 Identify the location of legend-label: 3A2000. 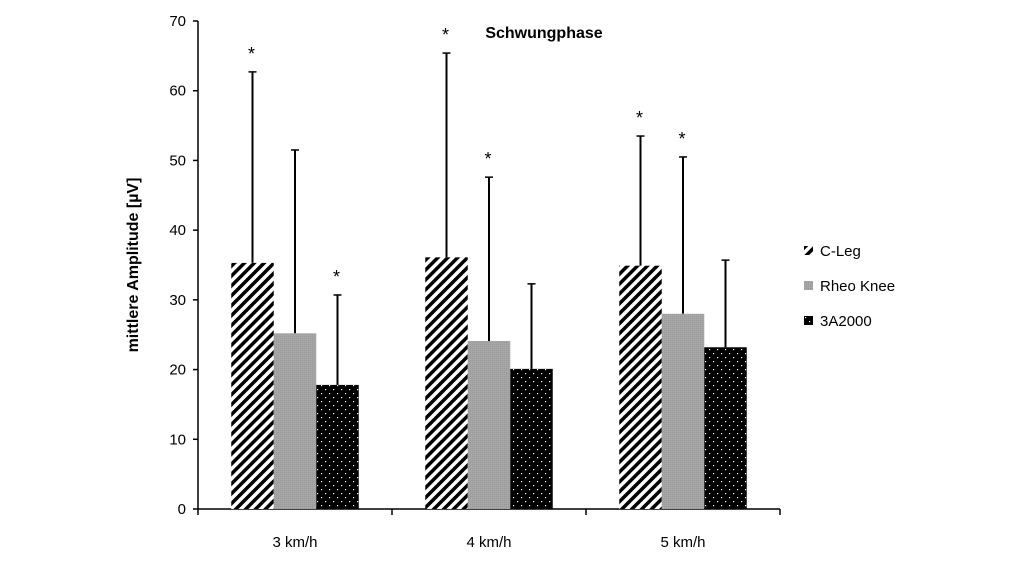
(846, 321).